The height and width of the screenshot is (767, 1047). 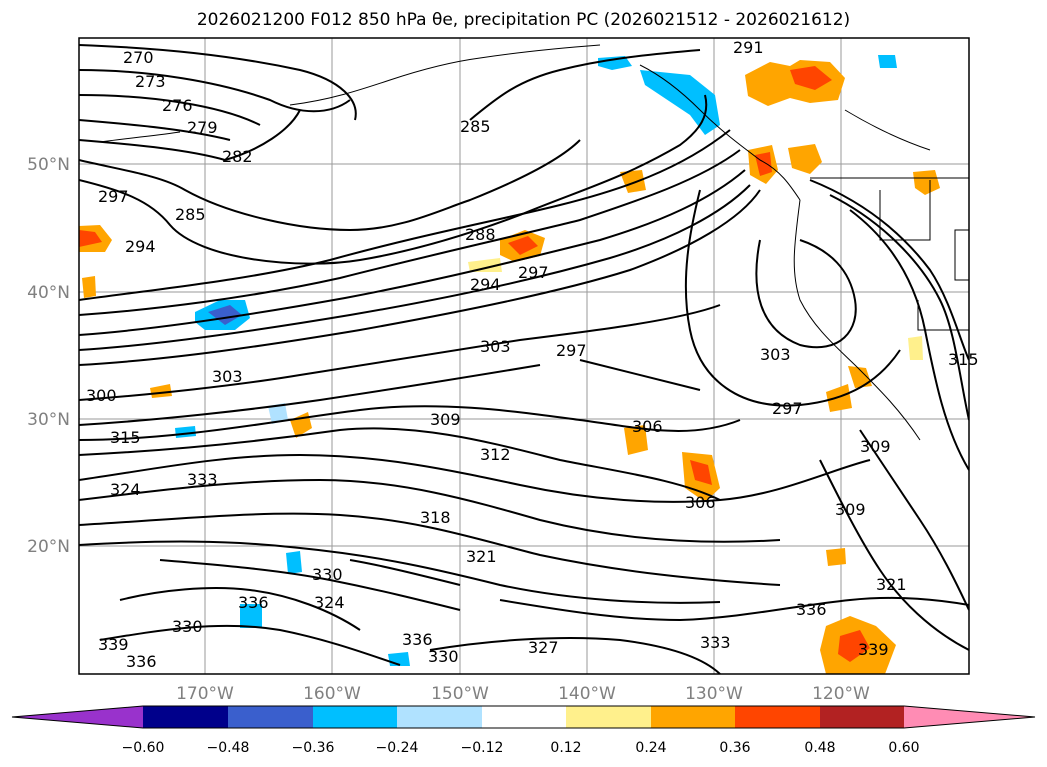 I want to click on contour-label-273: 273, so click(x=150, y=81).